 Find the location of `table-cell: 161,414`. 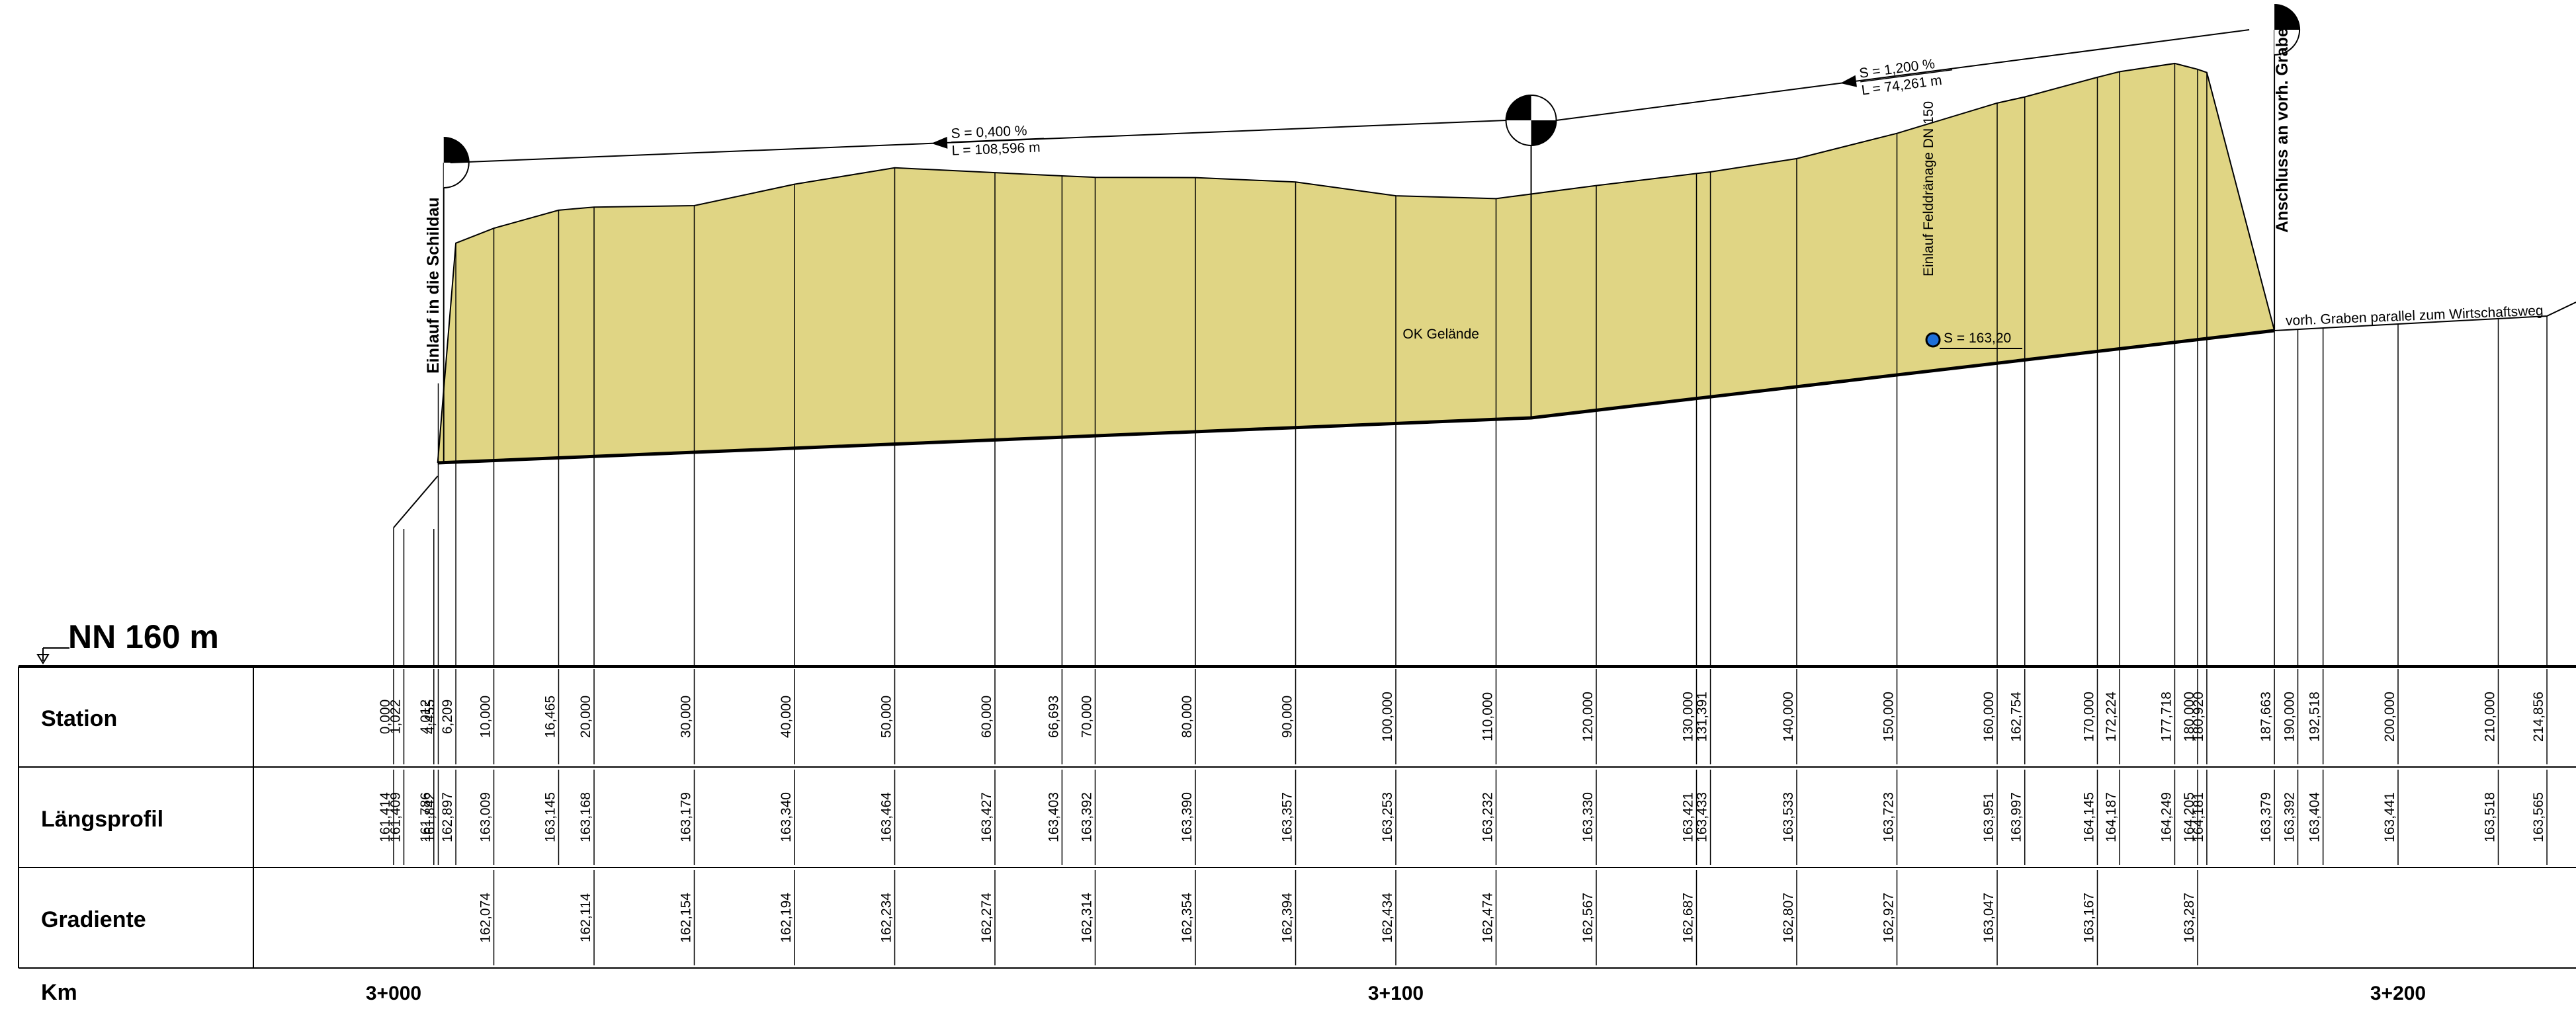

table-cell: 161,414 is located at coordinates (386, 817).